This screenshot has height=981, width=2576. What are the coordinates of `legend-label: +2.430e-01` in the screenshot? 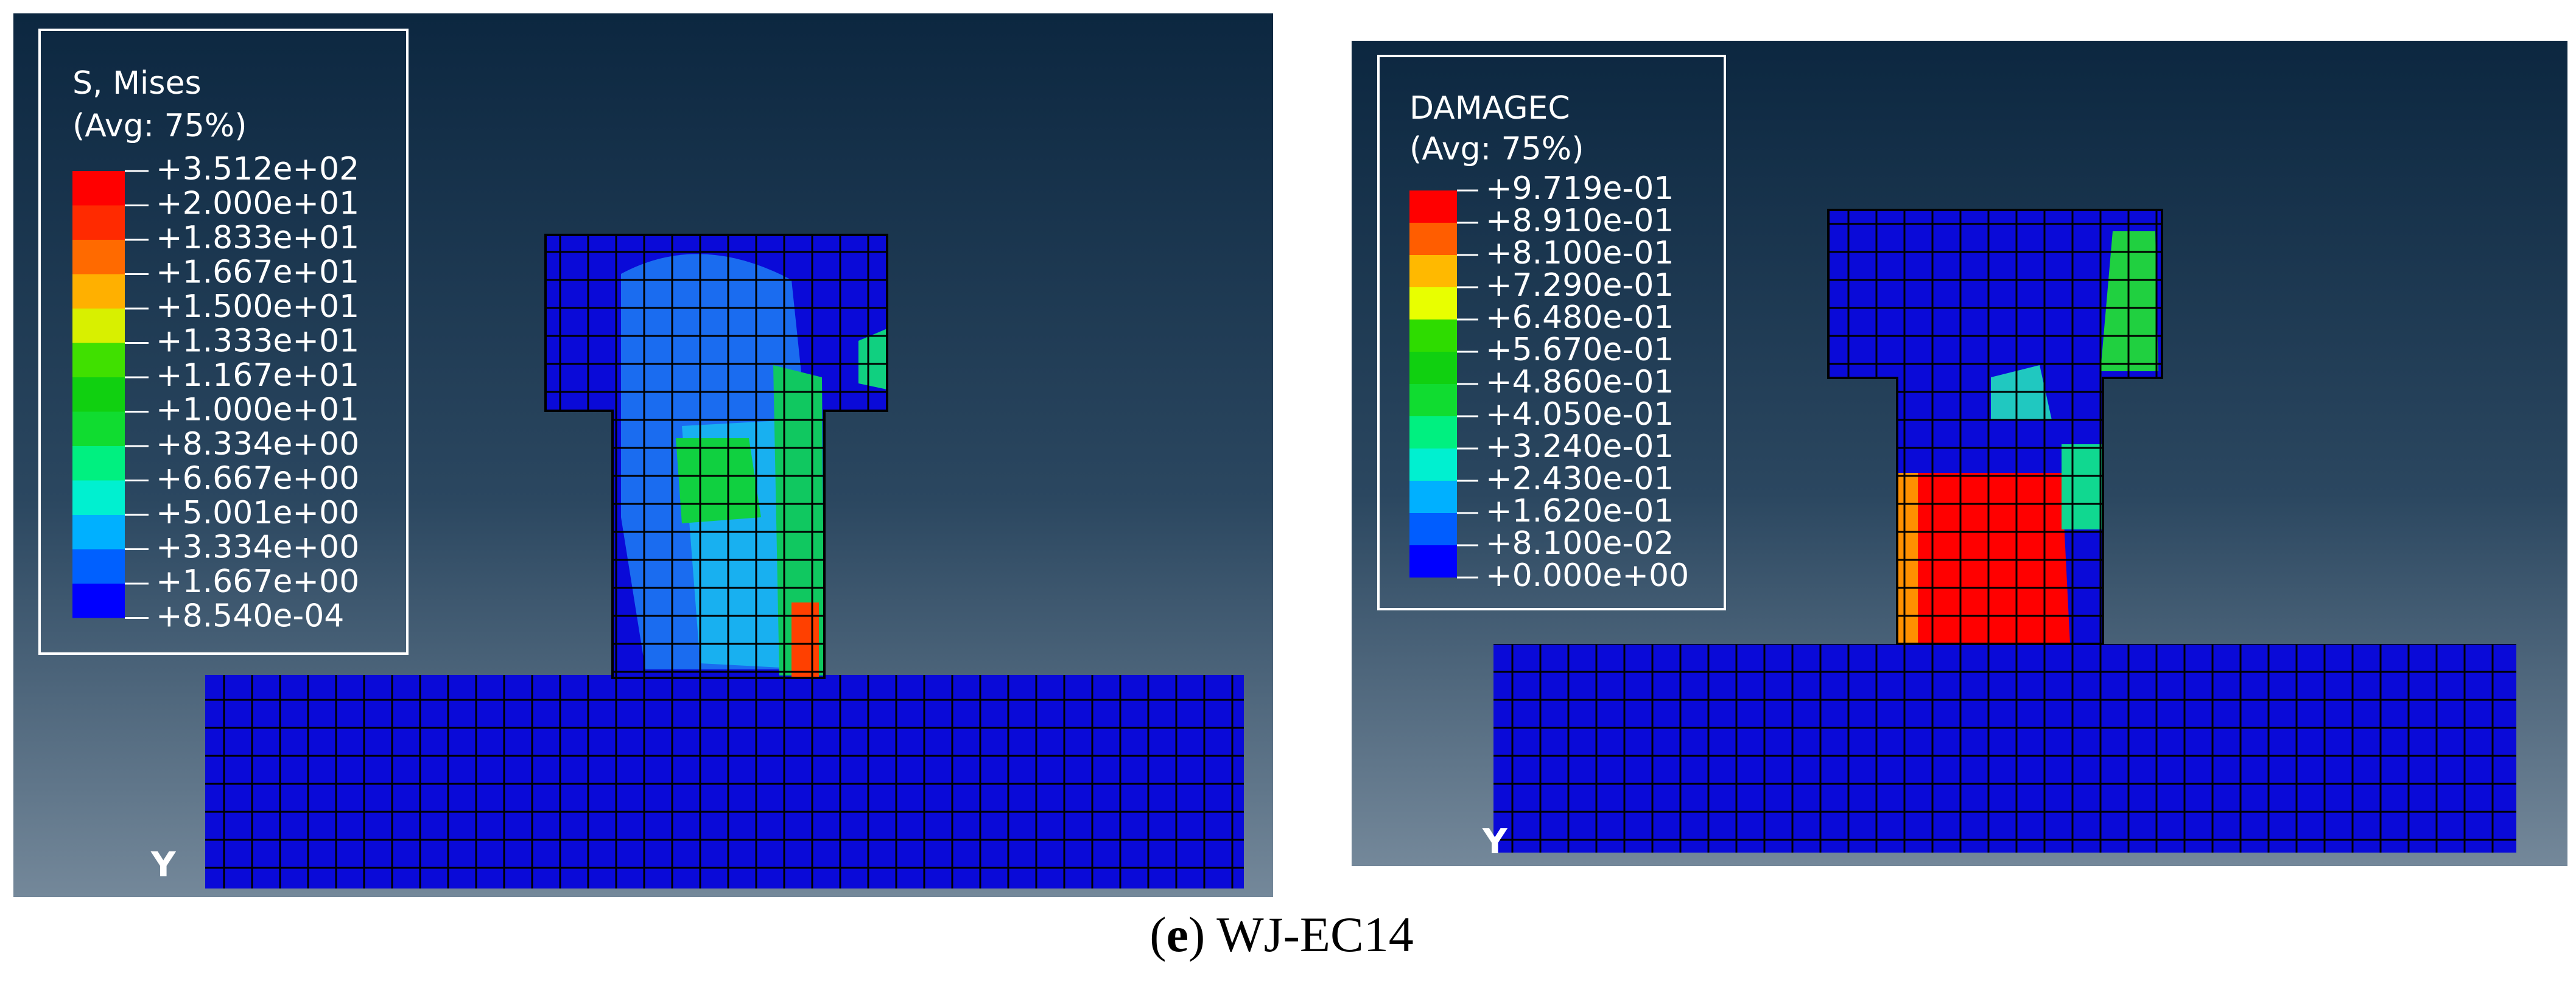 It's located at (1580, 479).